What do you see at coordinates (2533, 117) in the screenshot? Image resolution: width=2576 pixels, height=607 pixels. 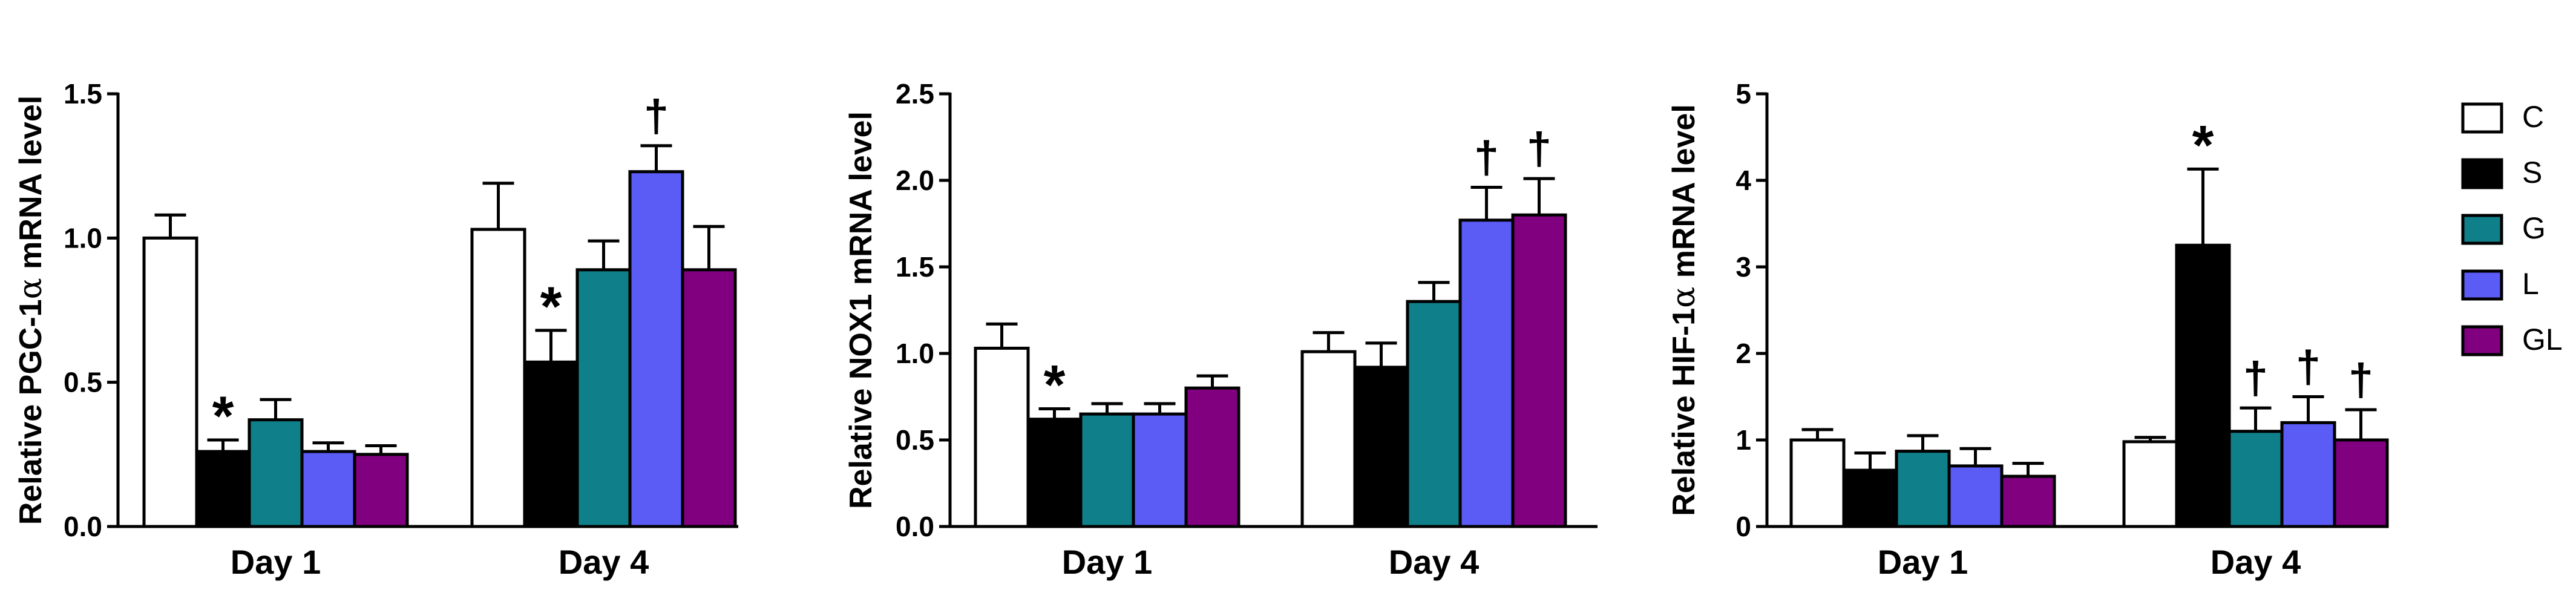 I see `legend-label-c: C` at bounding box center [2533, 117].